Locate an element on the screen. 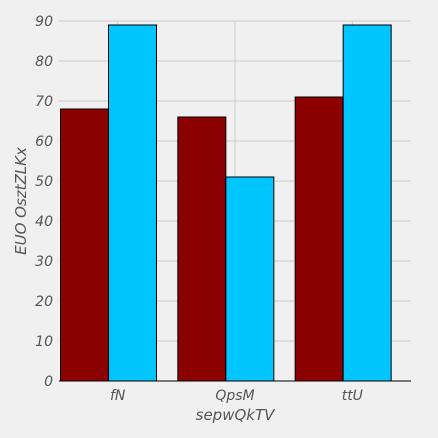 The height and width of the screenshot is (438, 438). y-tick-label: 30 is located at coordinates (44, 262).